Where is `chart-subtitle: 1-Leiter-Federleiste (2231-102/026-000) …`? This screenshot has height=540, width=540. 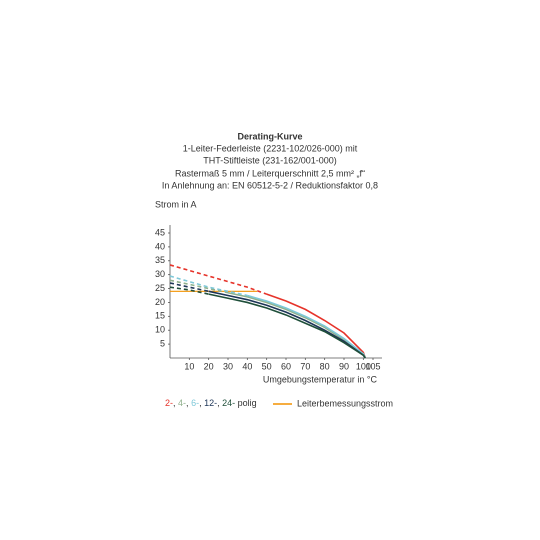 chart-subtitle: 1-Leiter-Federleiste (2231-102/026-000) … is located at coordinates (270, 148).